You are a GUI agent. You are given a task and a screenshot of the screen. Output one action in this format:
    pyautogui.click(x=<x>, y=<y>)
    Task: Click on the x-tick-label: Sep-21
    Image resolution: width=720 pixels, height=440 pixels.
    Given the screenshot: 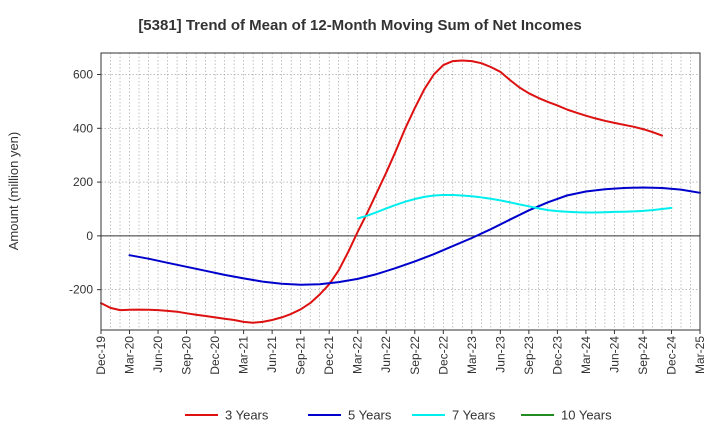 What is the action you would take?
    pyautogui.click(x=301, y=355)
    